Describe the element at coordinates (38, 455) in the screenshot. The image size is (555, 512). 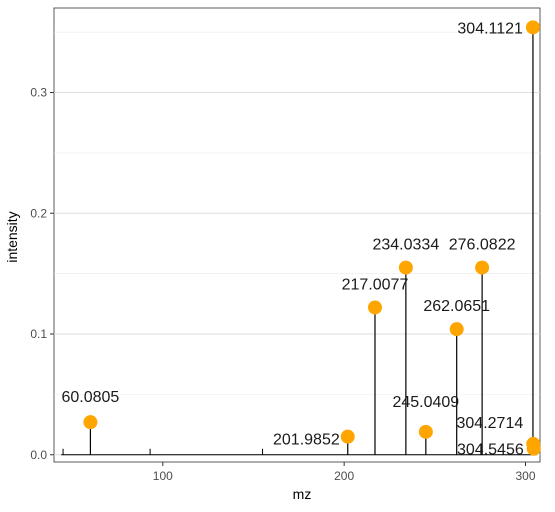
I see `y-tick-label: 0.0` at that location.